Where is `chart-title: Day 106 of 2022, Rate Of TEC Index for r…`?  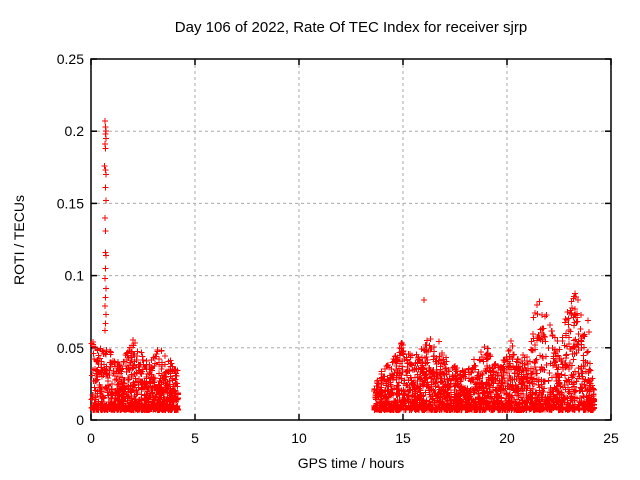 chart-title: Day 106 of 2022, Rate Of TEC Index for r… is located at coordinates (351, 27).